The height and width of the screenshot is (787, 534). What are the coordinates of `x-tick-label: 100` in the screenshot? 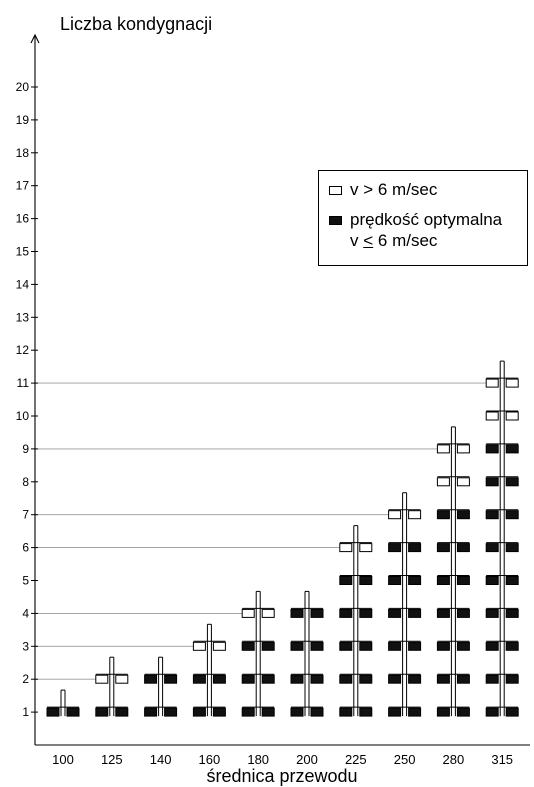 It's located at (63, 759).